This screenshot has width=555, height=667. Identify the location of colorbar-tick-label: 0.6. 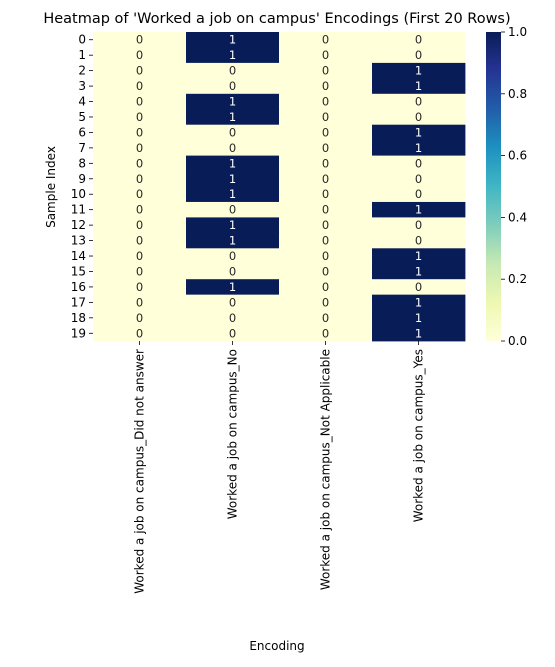
(517, 156).